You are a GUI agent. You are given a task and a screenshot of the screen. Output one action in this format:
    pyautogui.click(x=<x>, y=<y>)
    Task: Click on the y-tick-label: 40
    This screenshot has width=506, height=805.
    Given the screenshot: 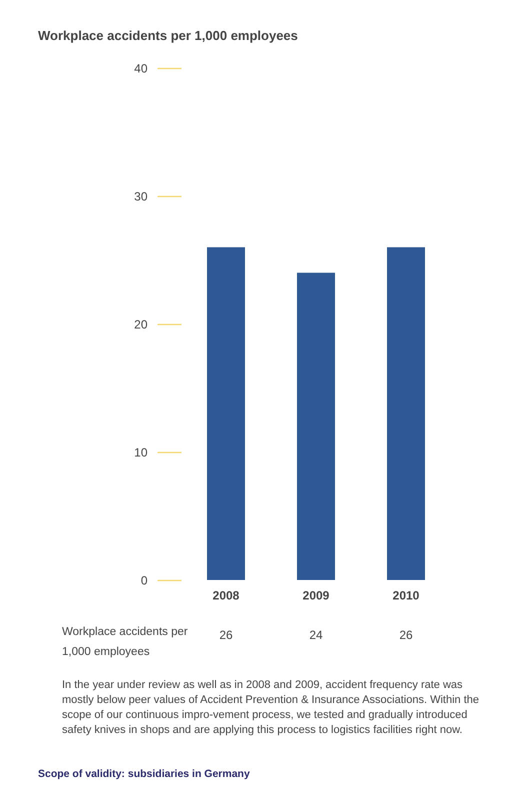 What is the action you would take?
    pyautogui.click(x=141, y=69)
    